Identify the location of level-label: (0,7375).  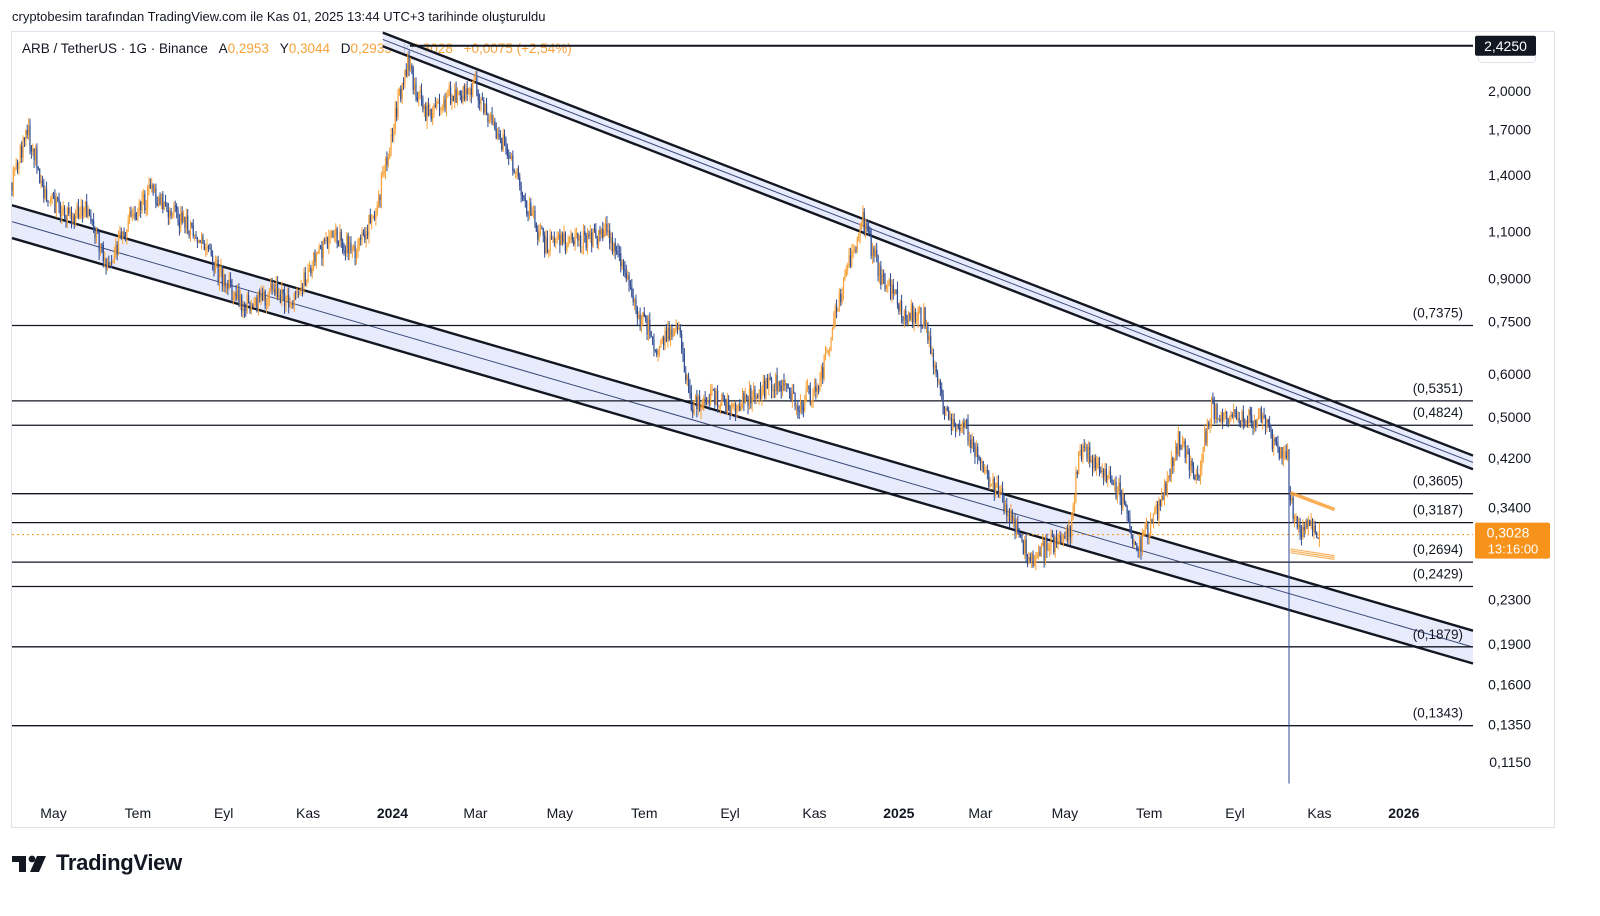
(1438, 313).